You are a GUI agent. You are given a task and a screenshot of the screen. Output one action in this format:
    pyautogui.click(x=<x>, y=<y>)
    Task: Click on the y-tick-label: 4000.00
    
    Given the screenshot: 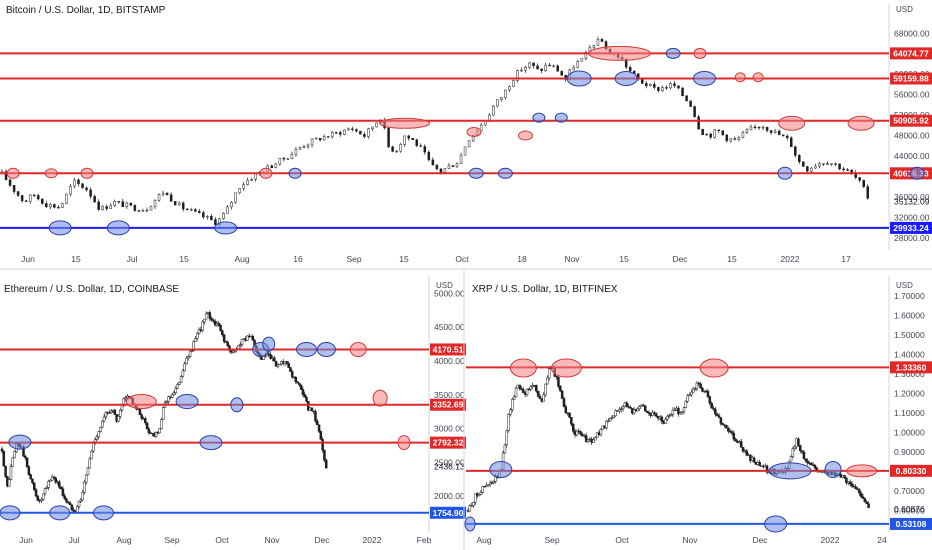 What is the action you would take?
    pyautogui.click(x=449, y=361)
    